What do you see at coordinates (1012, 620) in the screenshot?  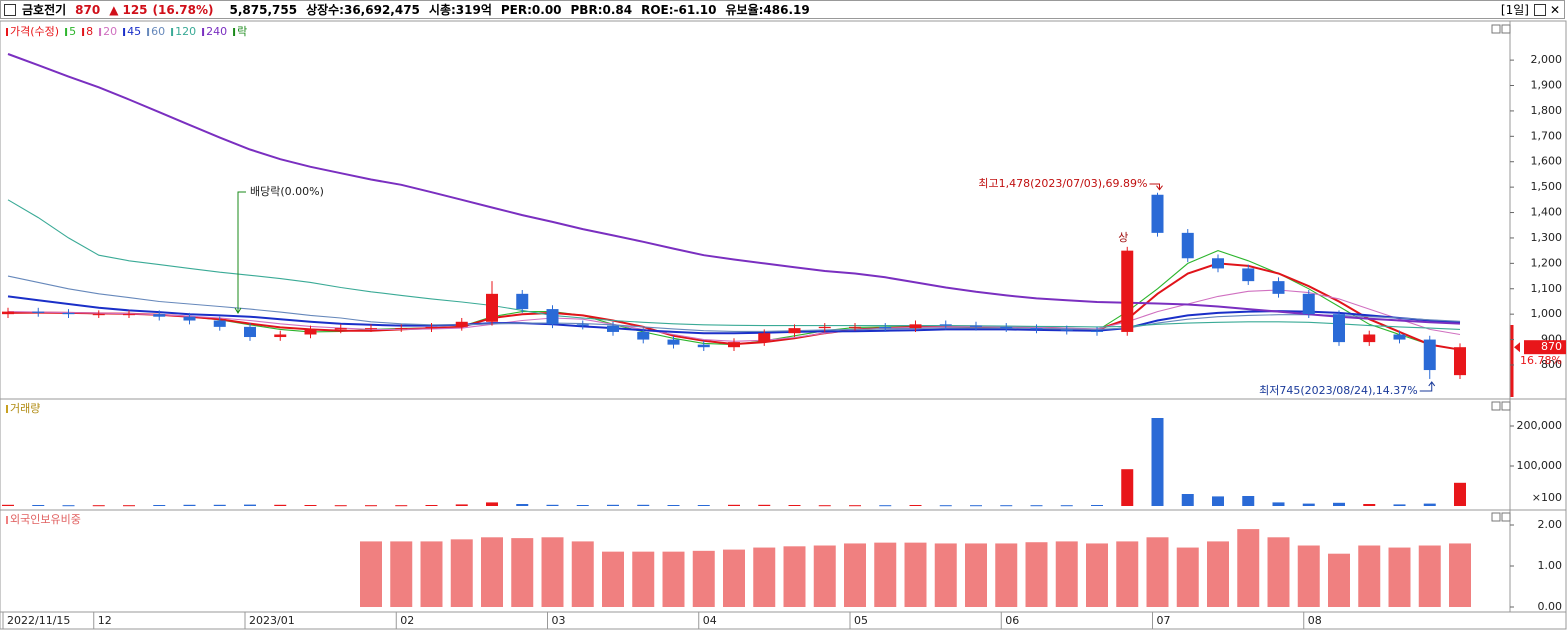 I see `x-tick-label: 06` at bounding box center [1012, 620].